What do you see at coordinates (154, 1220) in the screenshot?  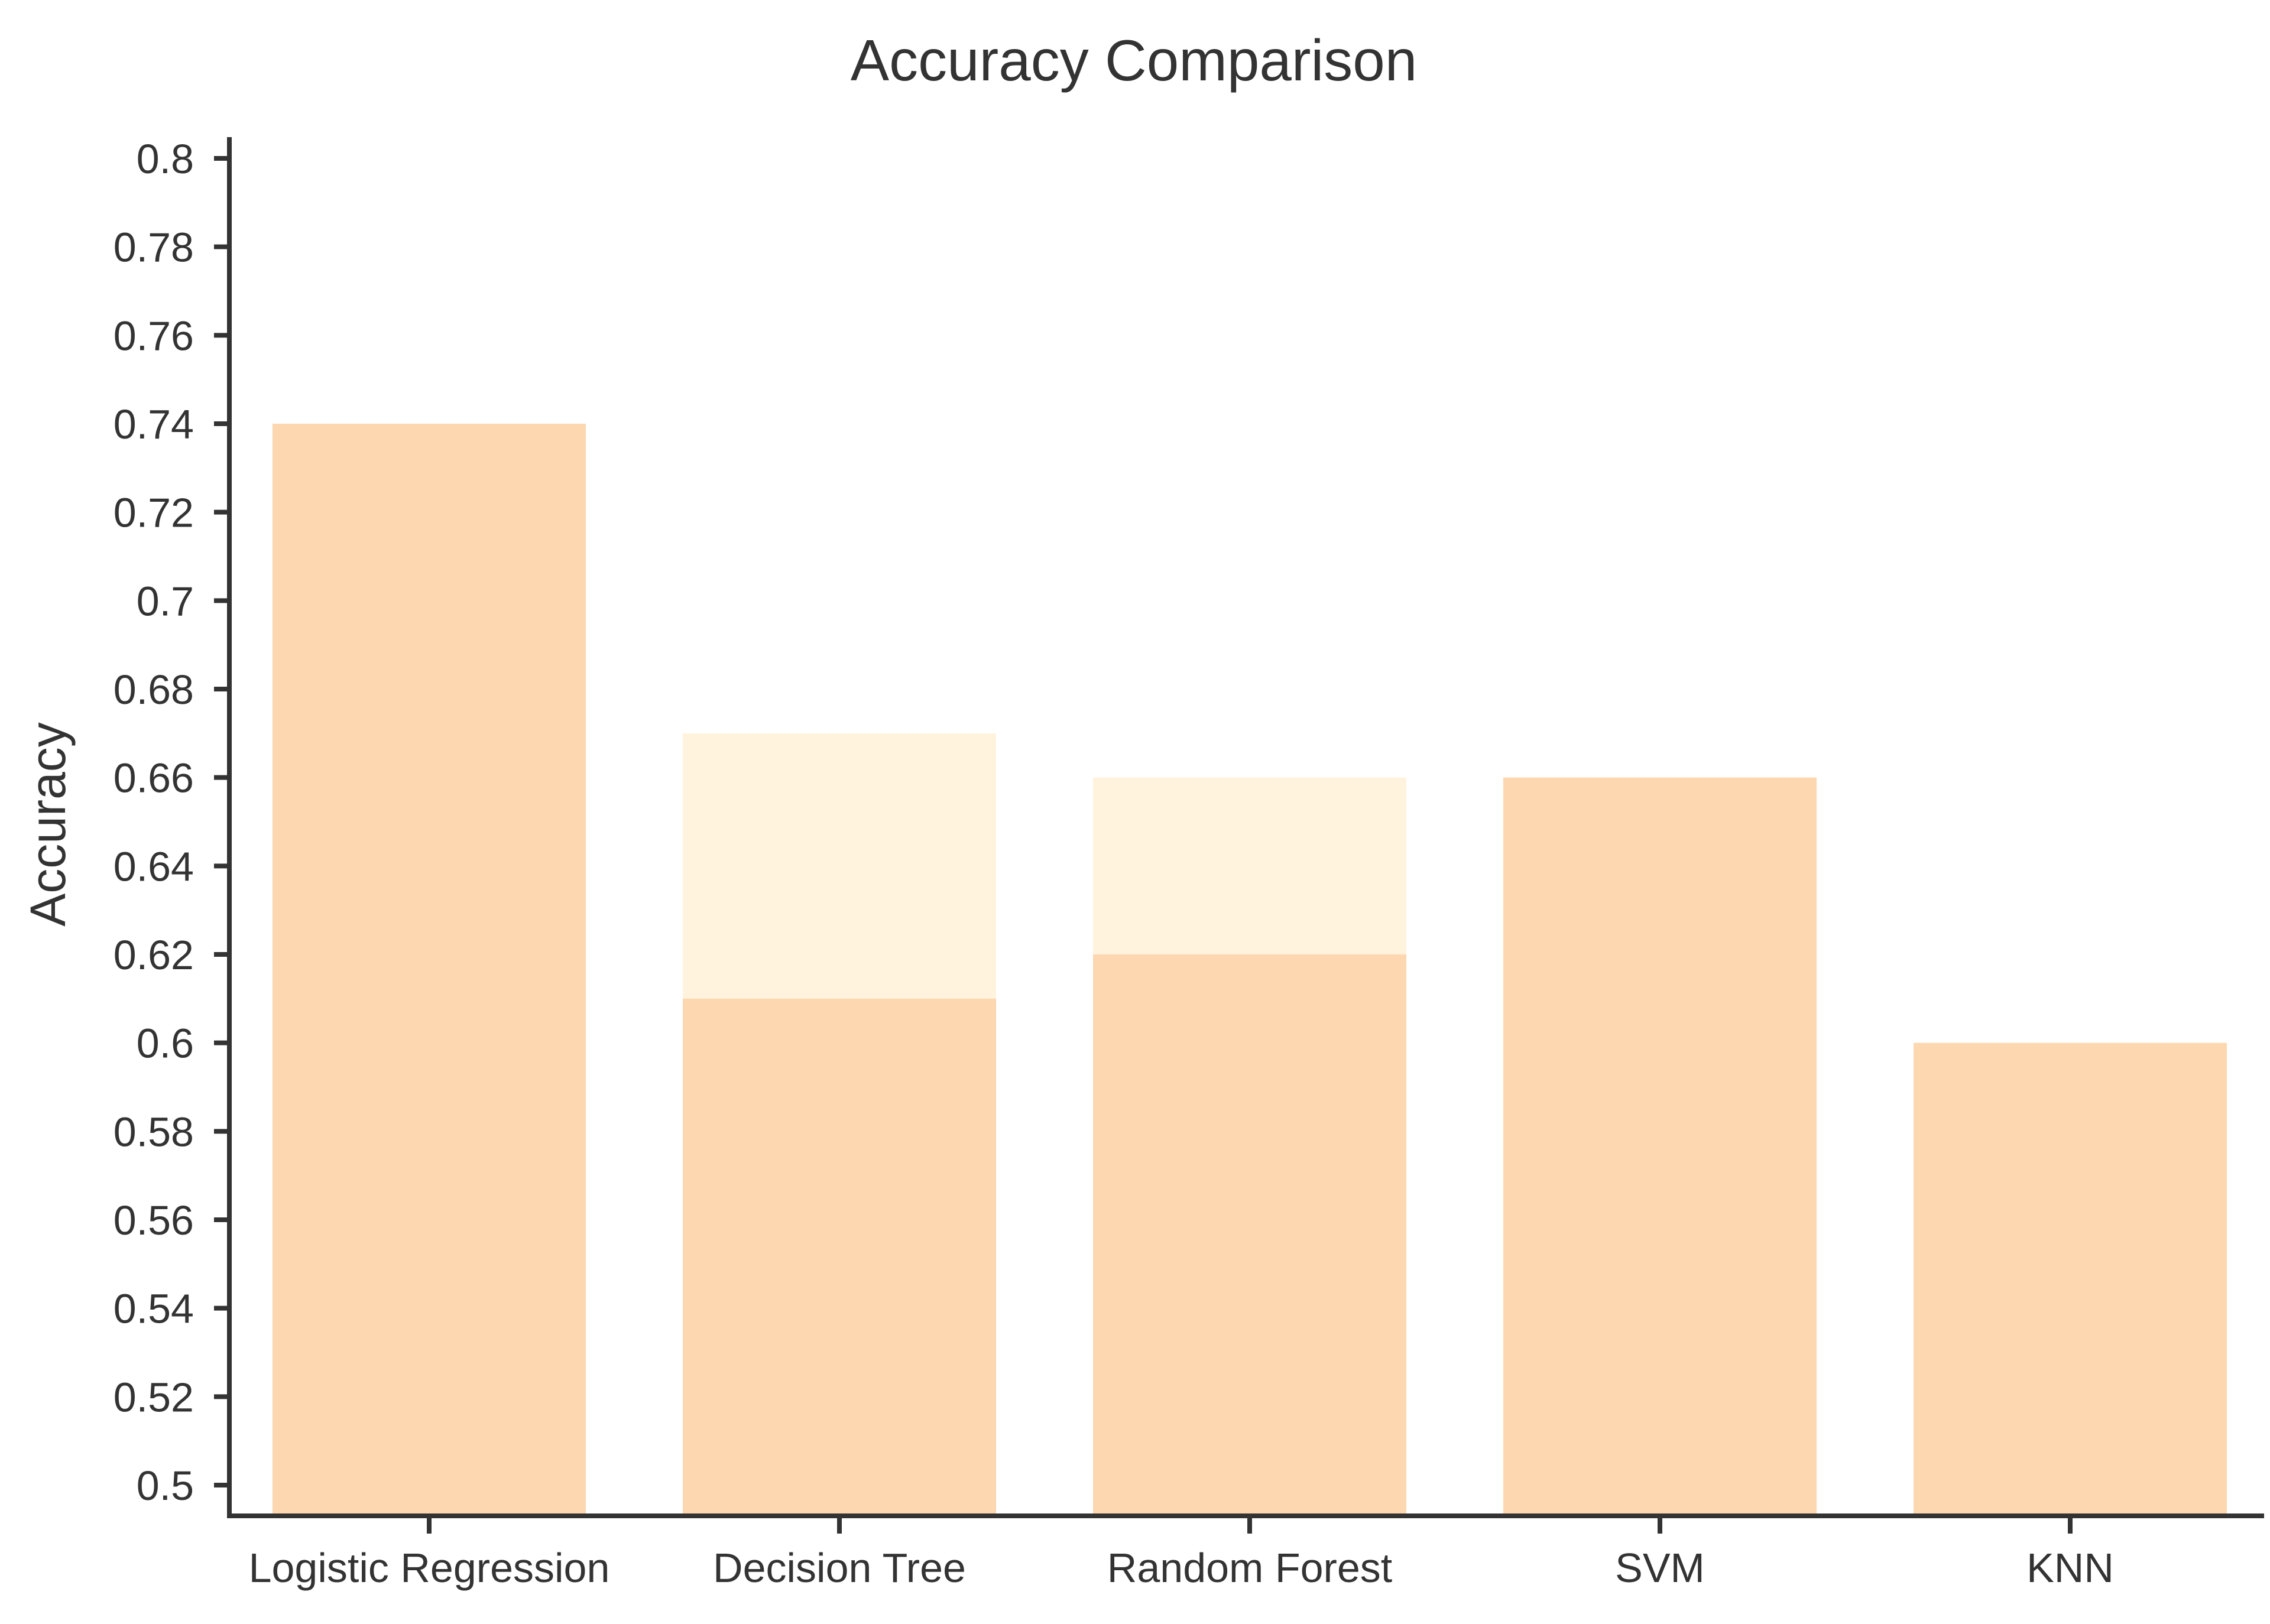 I see `y-tick-label-4: 0.56` at bounding box center [154, 1220].